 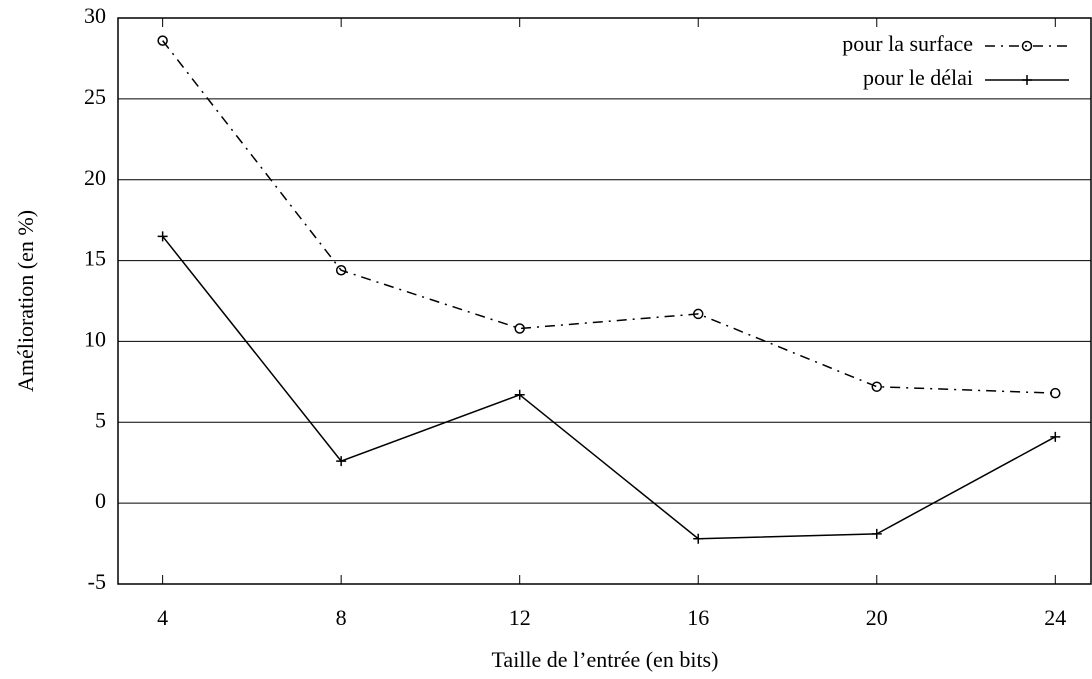 What do you see at coordinates (520, 617) in the screenshot?
I see `x-tick-label: 12` at bounding box center [520, 617].